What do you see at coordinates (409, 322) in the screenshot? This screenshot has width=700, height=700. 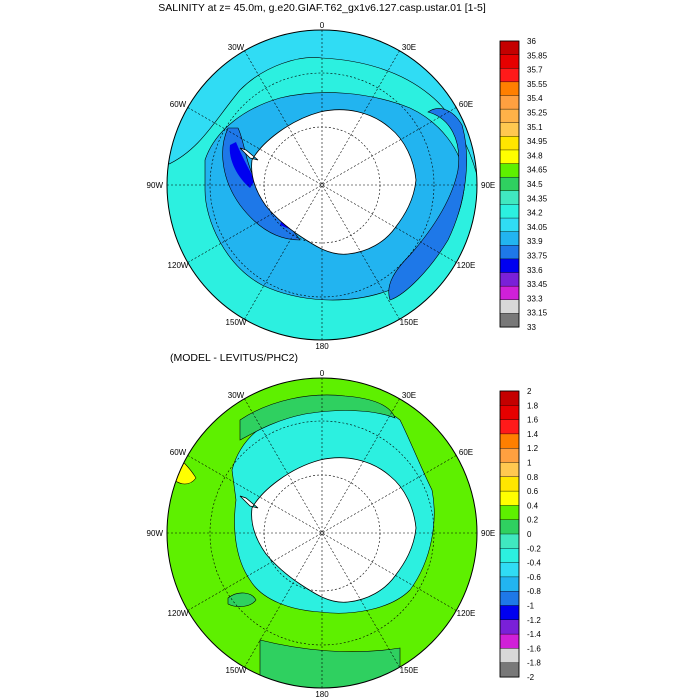 I see `lon-label-150e: 150E` at bounding box center [409, 322].